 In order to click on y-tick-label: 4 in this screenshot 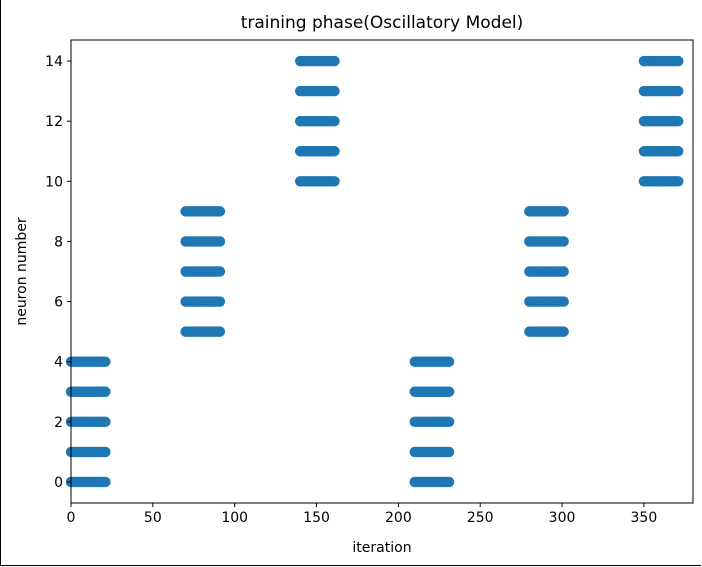, I will do `click(58, 363)`.